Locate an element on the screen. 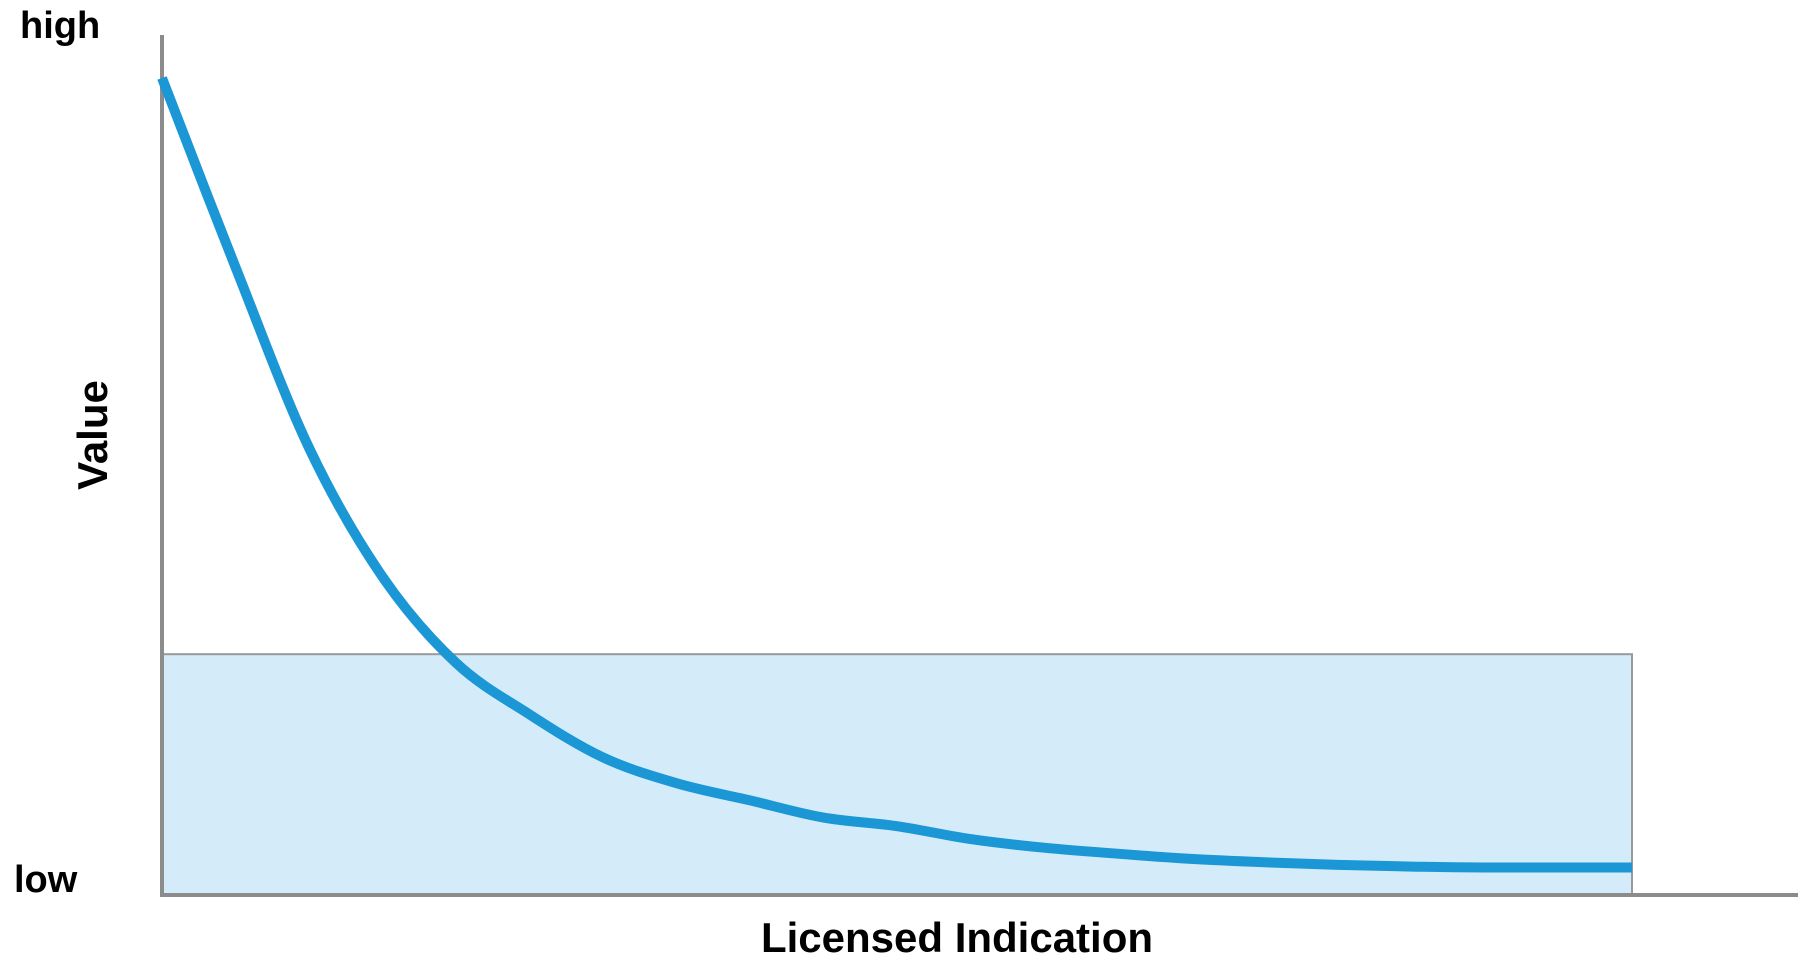 This screenshot has height=957, width=1801. y-tick-label-high: high is located at coordinates (60, 26).